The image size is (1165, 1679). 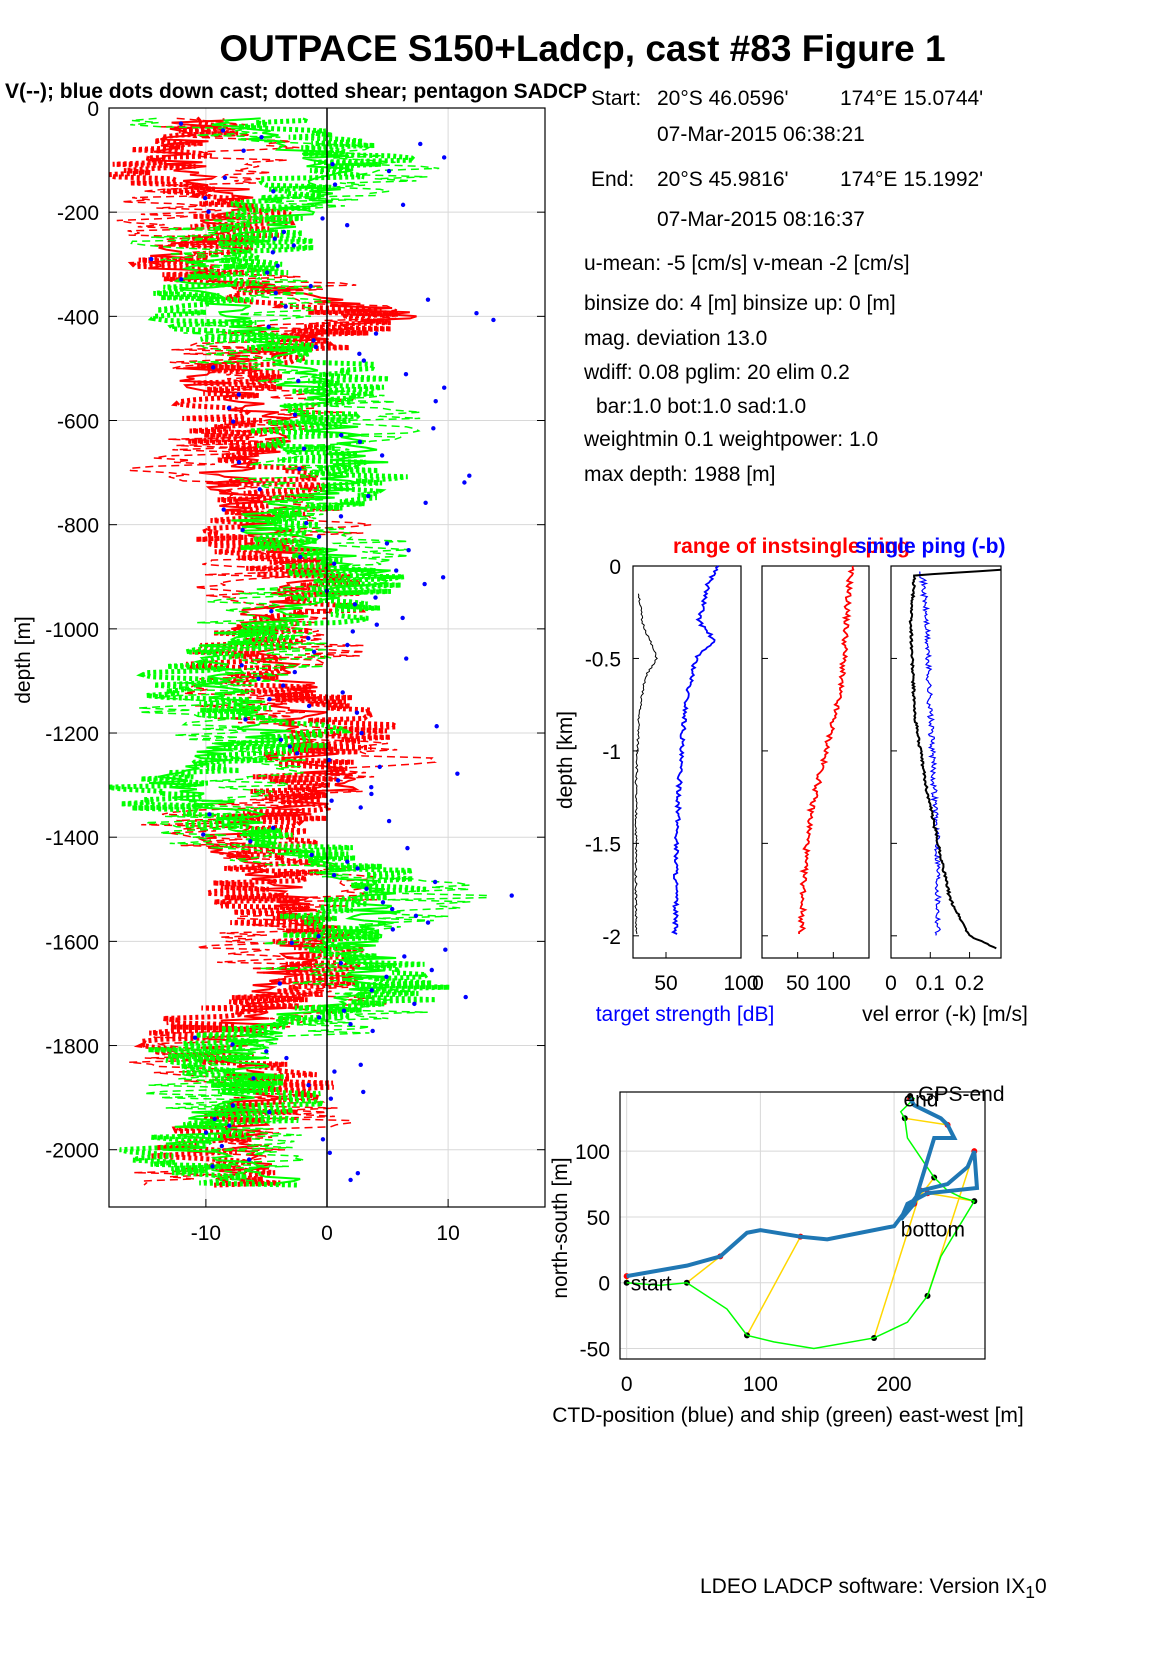 I want to click on bottom-label: bottom, so click(x=933, y=1230).